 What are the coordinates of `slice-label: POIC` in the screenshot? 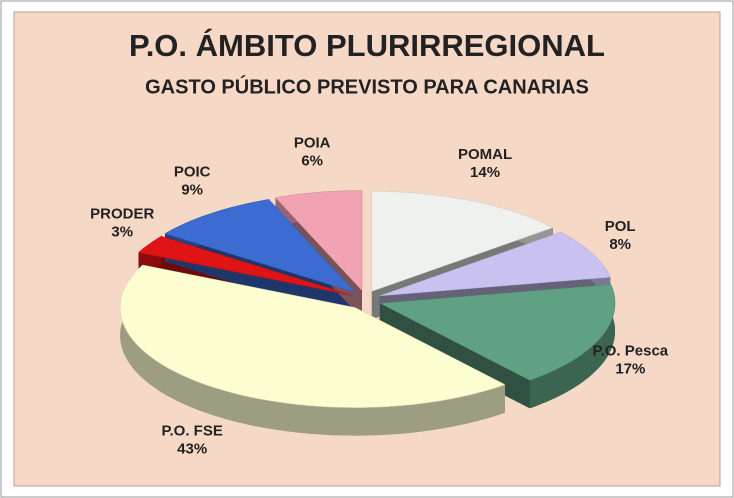 It's located at (192, 171).